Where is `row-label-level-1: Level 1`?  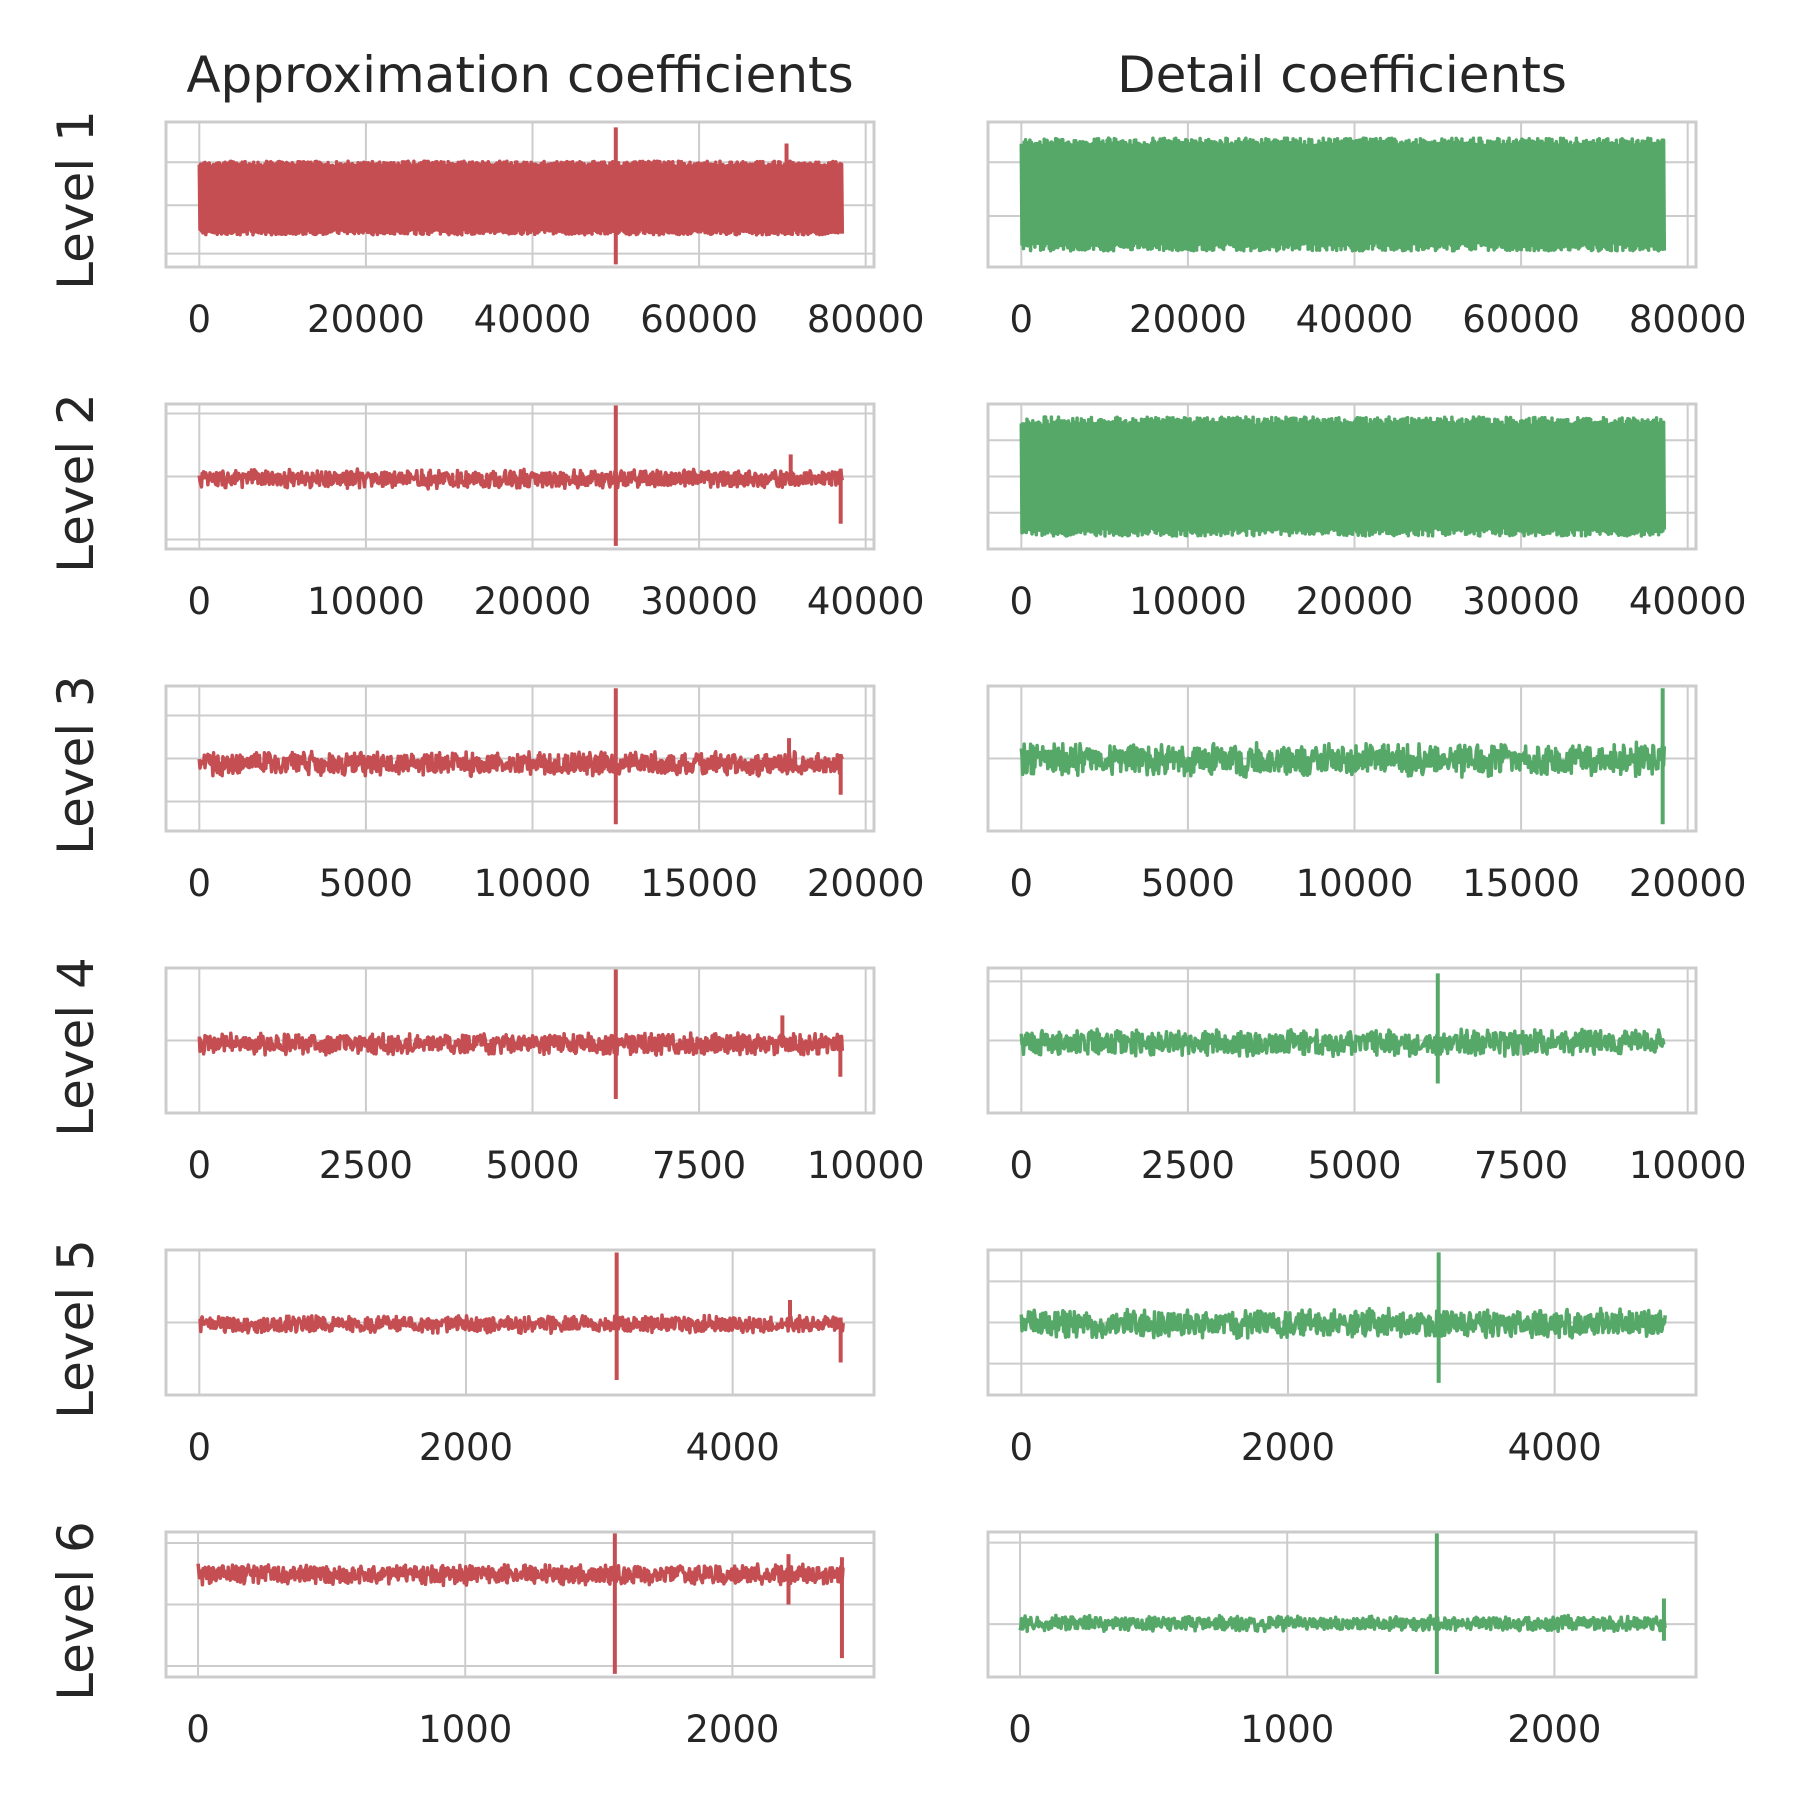
row-label-level-1: Level 1 is located at coordinates (76, 200).